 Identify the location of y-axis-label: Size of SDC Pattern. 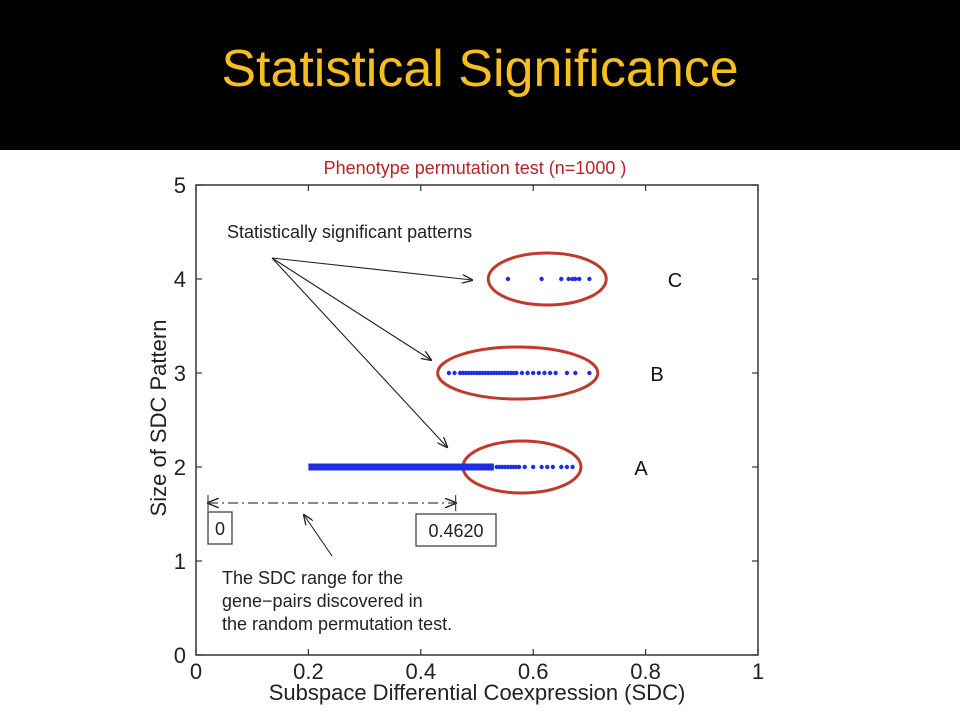
(158, 418).